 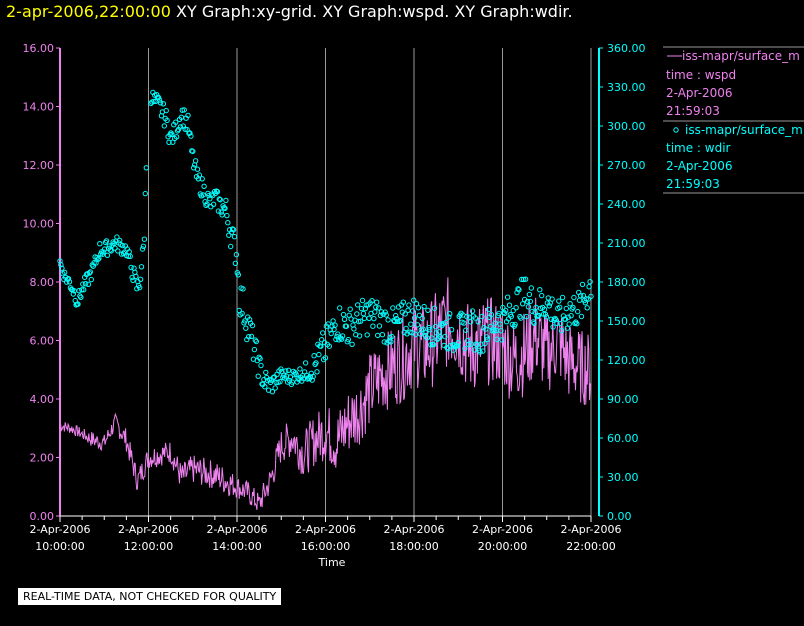 What do you see at coordinates (413, 546) in the screenshot?
I see `x-tick-time-label: 18:00:00` at bounding box center [413, 546].